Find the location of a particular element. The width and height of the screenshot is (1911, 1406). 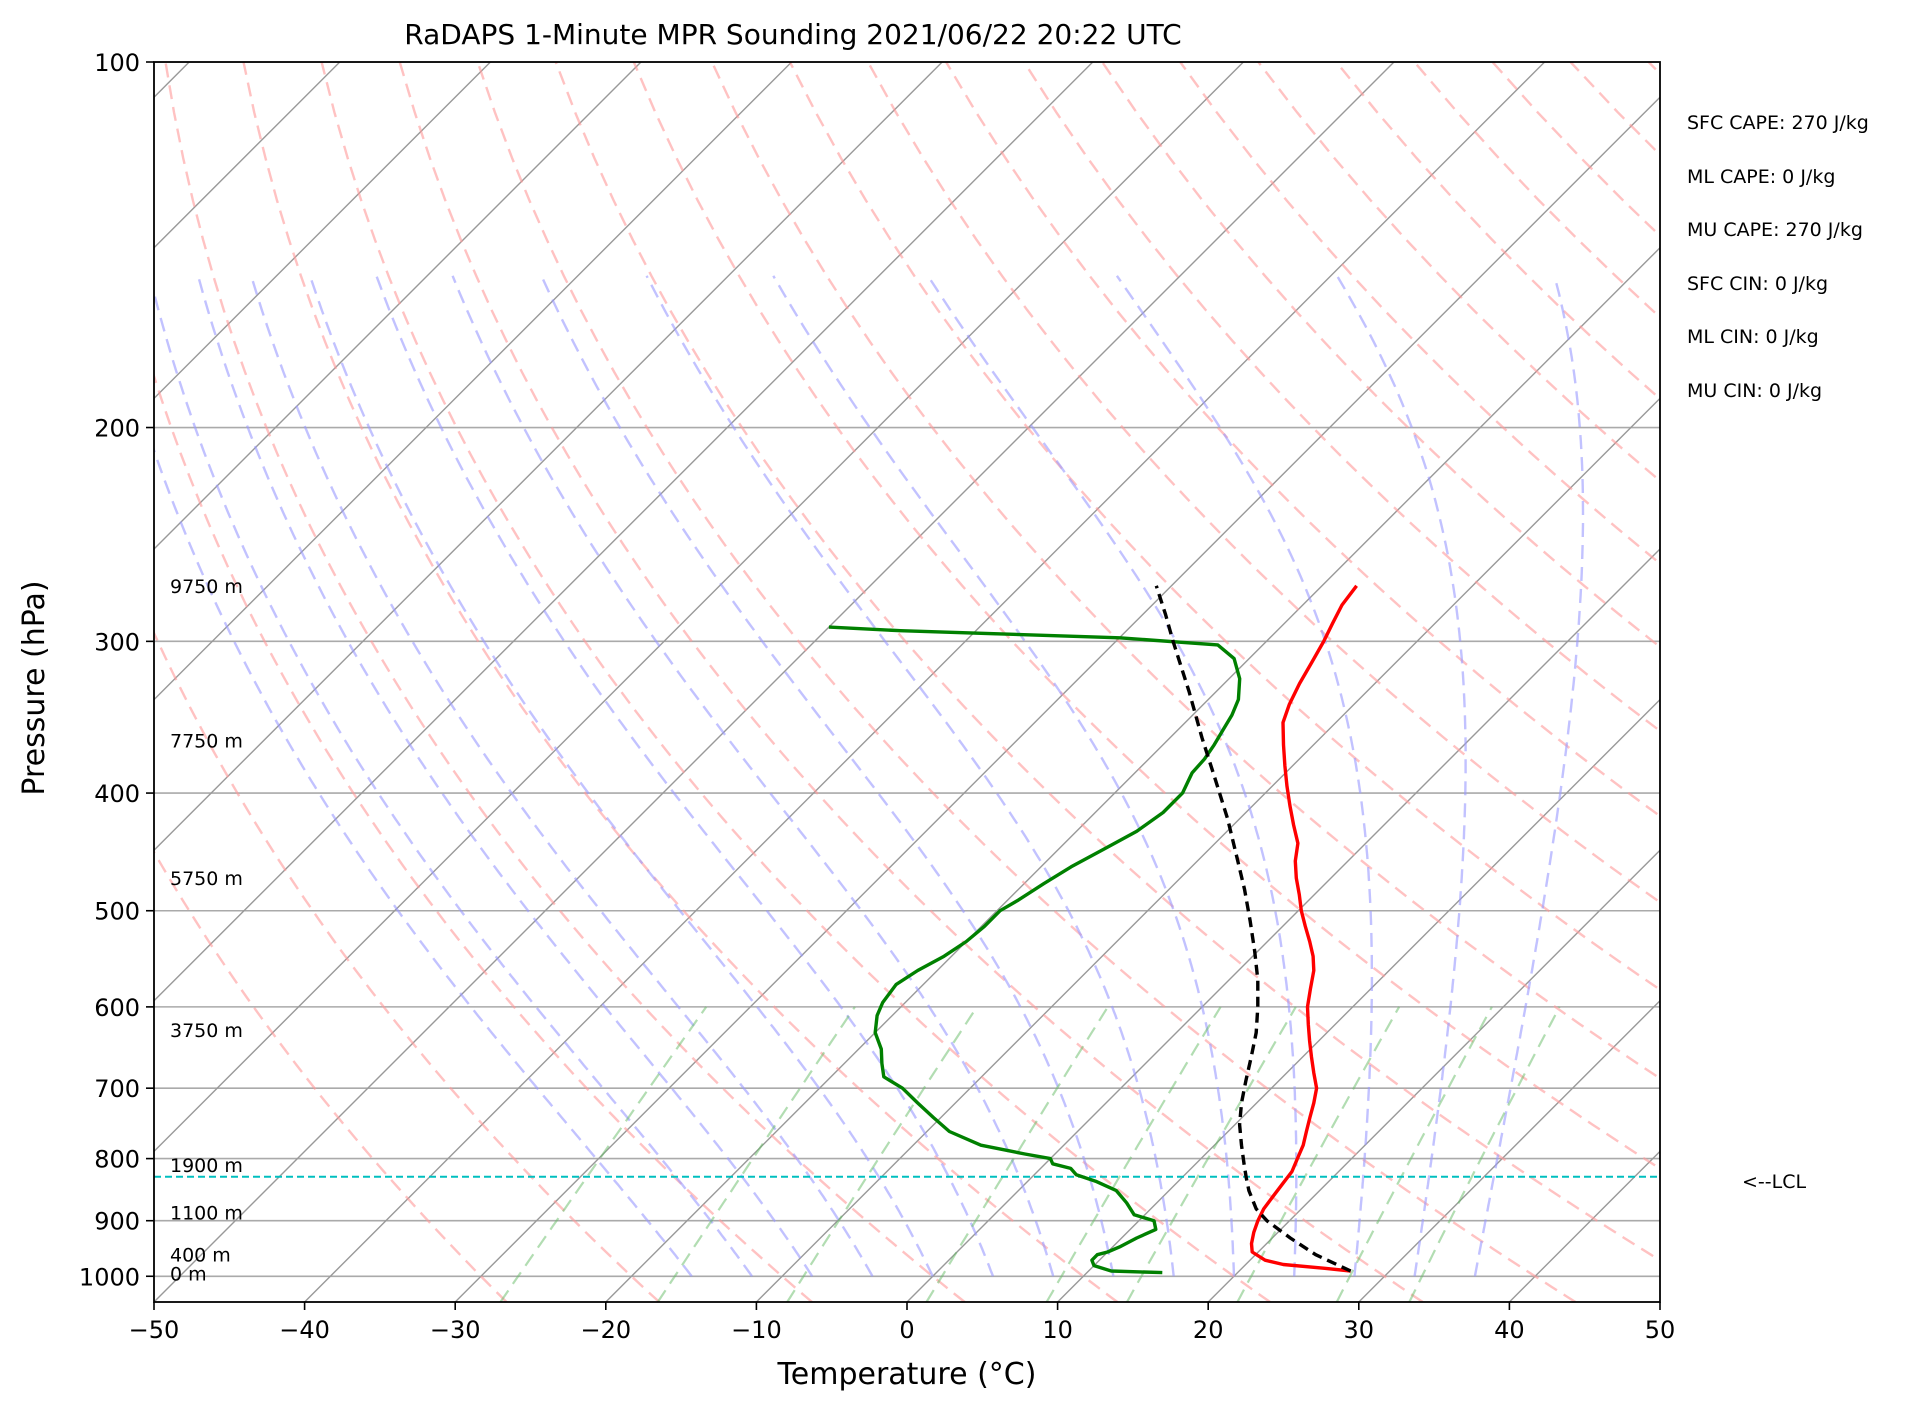

y-tick-label: 700 is located at coordinates (117, 1089).